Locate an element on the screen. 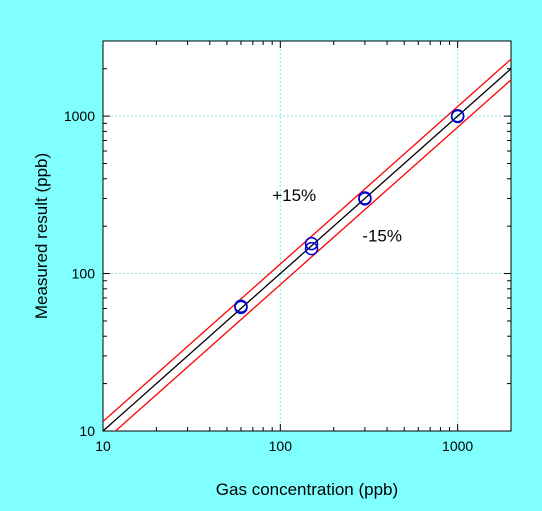  annotation-plus-15: +15% is located at coordinates (294, 195).